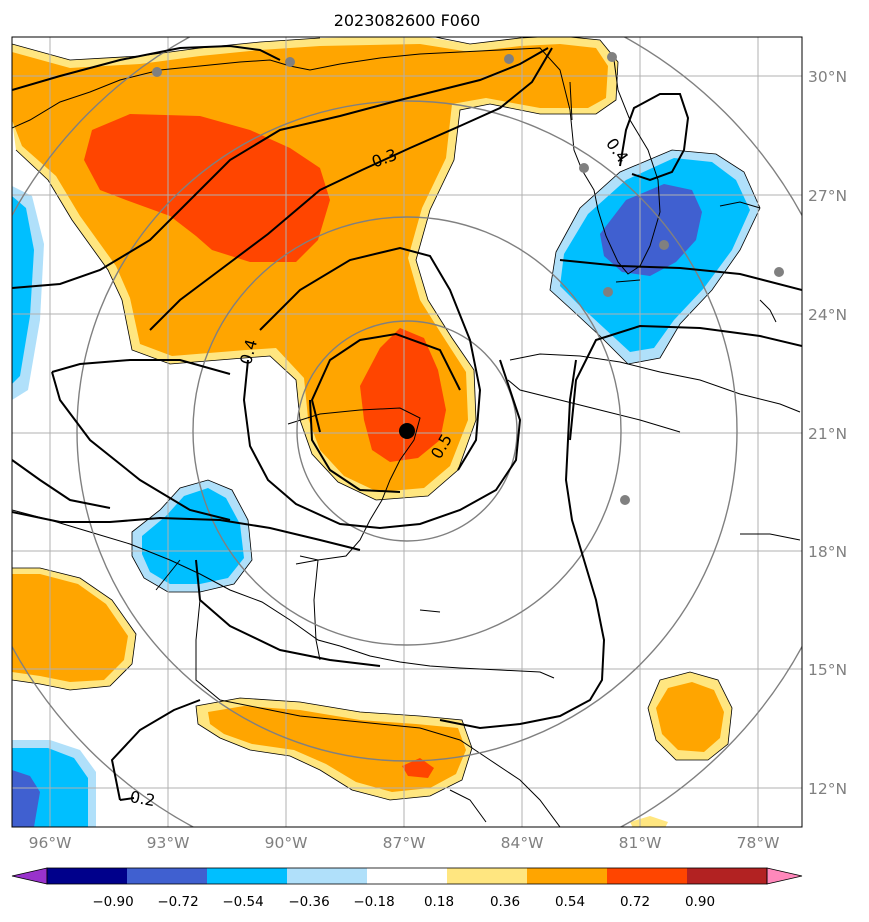  Describe the element at coordinates (142, 798) in the screenshot. I see `contour-label: 0.2` at that location.